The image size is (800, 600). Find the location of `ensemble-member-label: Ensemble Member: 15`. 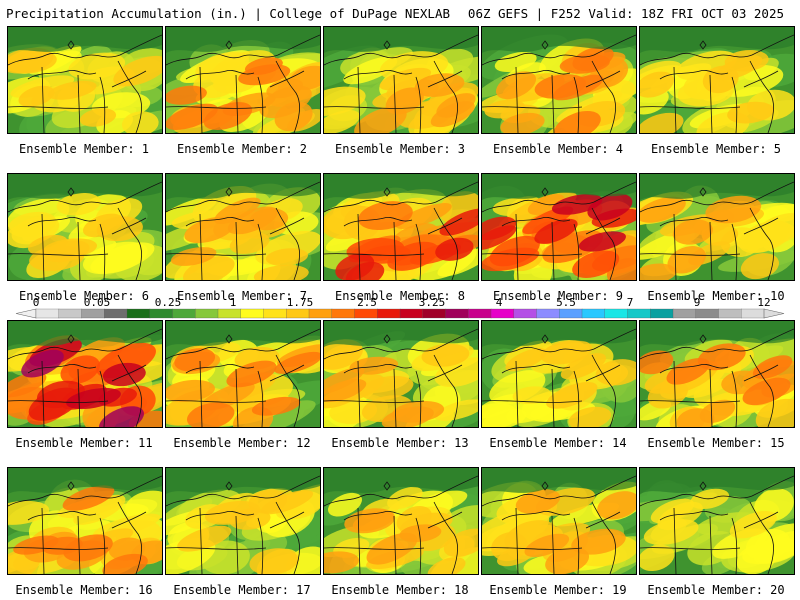

ensemble-member-label: Ensemble Member: 15 is located at coordinates (716, 443).